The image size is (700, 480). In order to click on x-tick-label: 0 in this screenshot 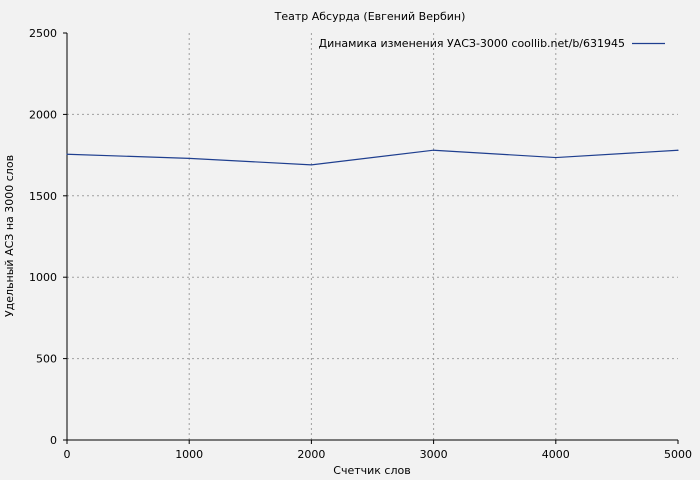, I will do `click(67, 454)`.